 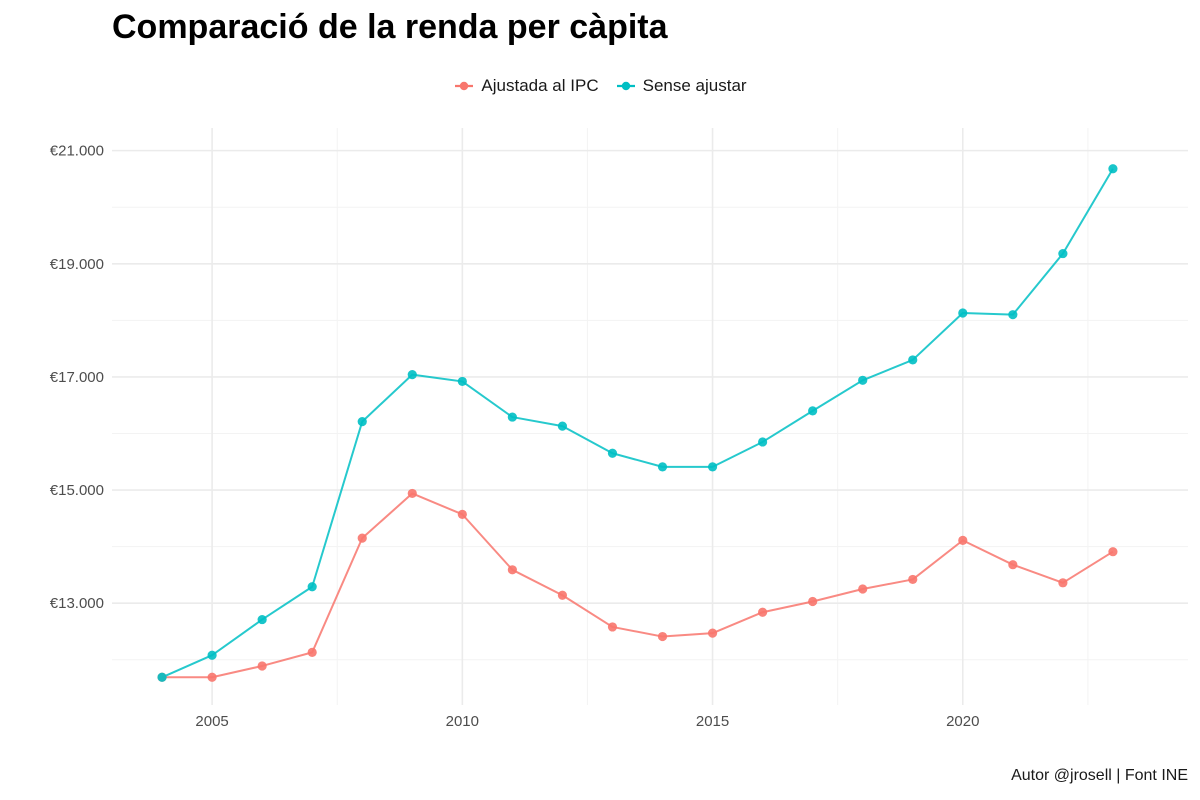 What do you see at coordinates (1099, 775) in the screenshot?
I see `chart-caption: Autor @jrosell | Font INE` at bounding box center [1099, 775].